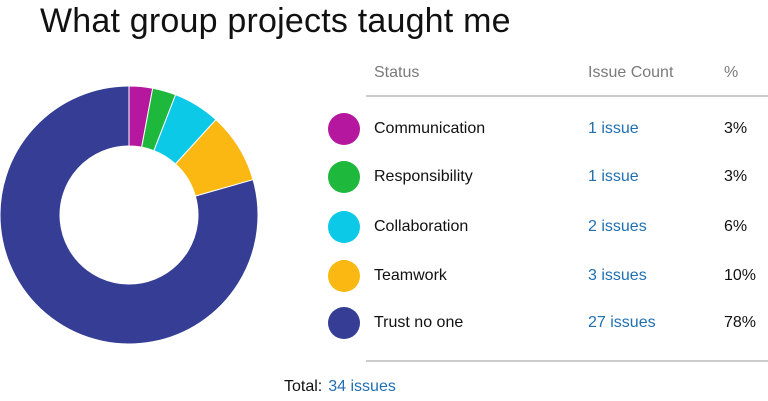  What do you see at coordinates (544, 276) in the screenshot?
I see `table-row: Teamwork 3 issues 10%` at bounding box center [544, 276].